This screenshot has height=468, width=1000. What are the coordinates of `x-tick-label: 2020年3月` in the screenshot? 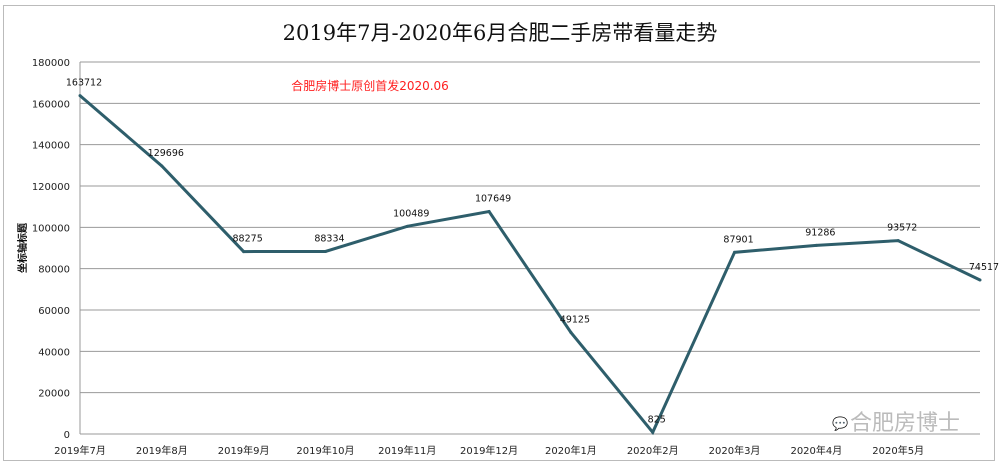 It's located at (735, 450).